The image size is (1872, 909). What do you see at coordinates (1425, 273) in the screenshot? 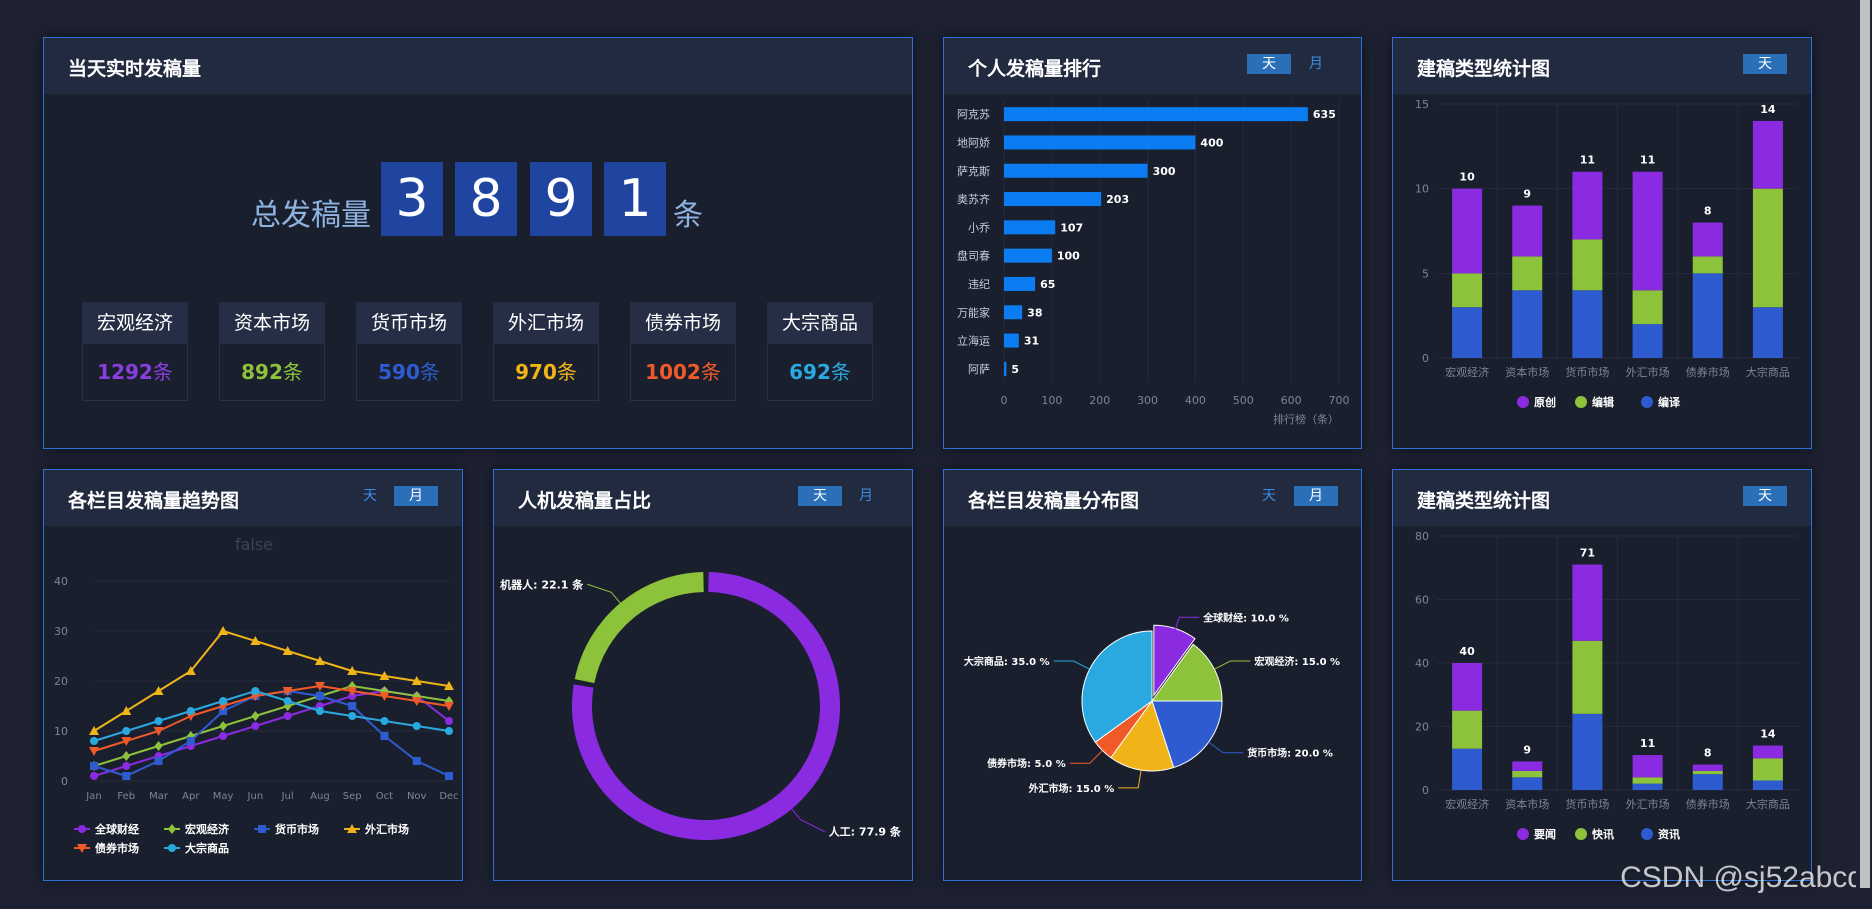
I see `y-tick-label: 5` at bounding box center [1425, 273].